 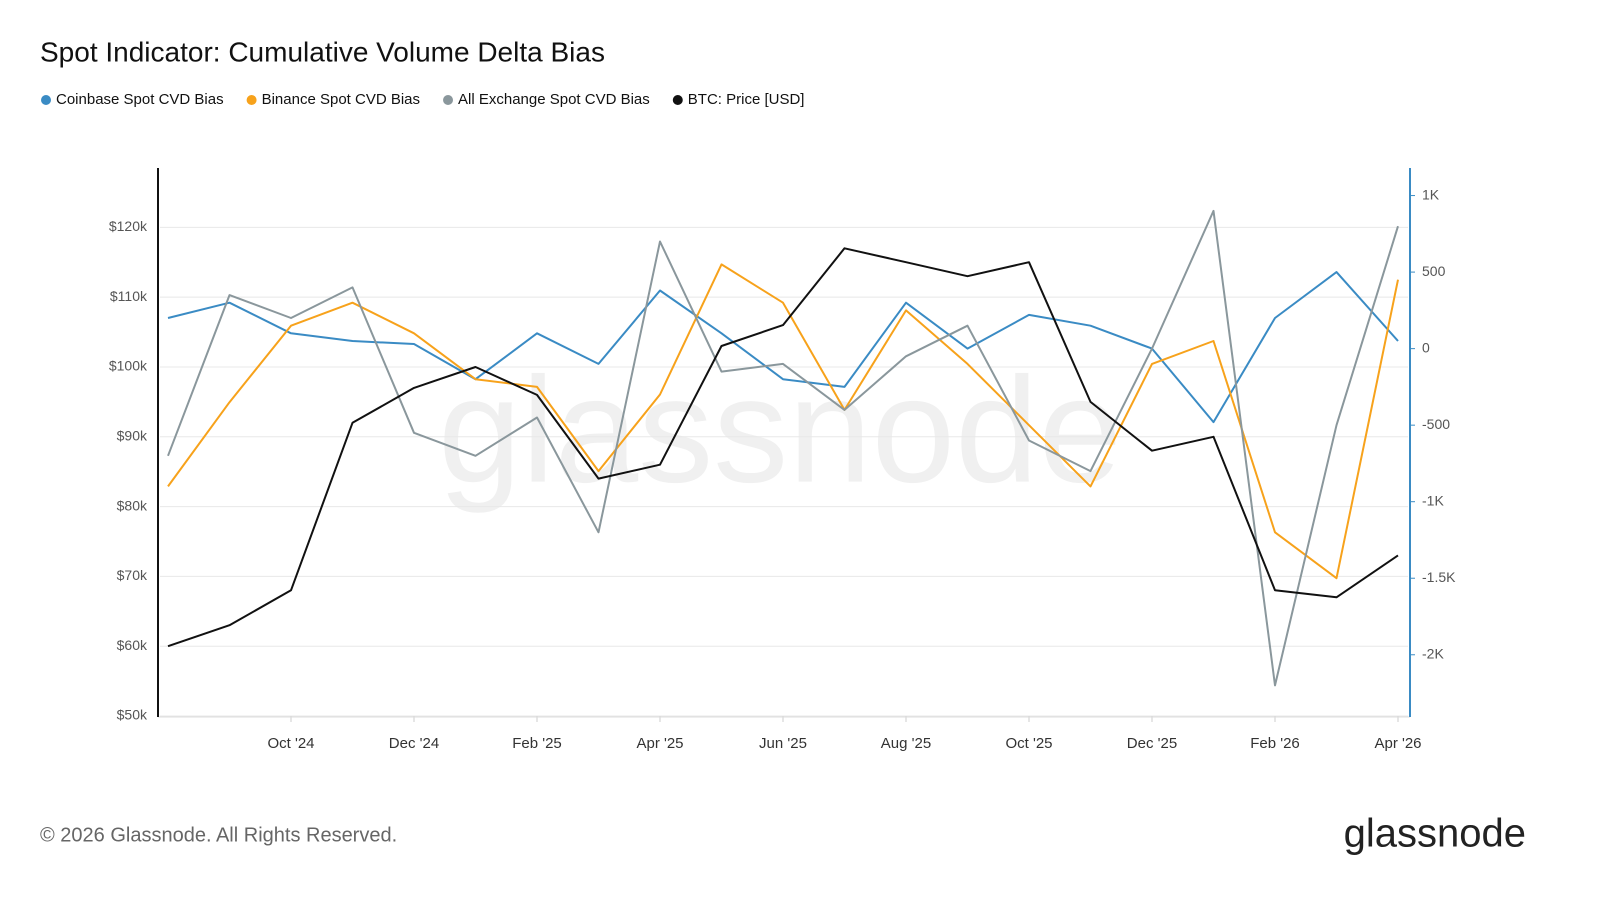 I want to click on x-tick-label: Aug '25, so click(x=906, y=743).